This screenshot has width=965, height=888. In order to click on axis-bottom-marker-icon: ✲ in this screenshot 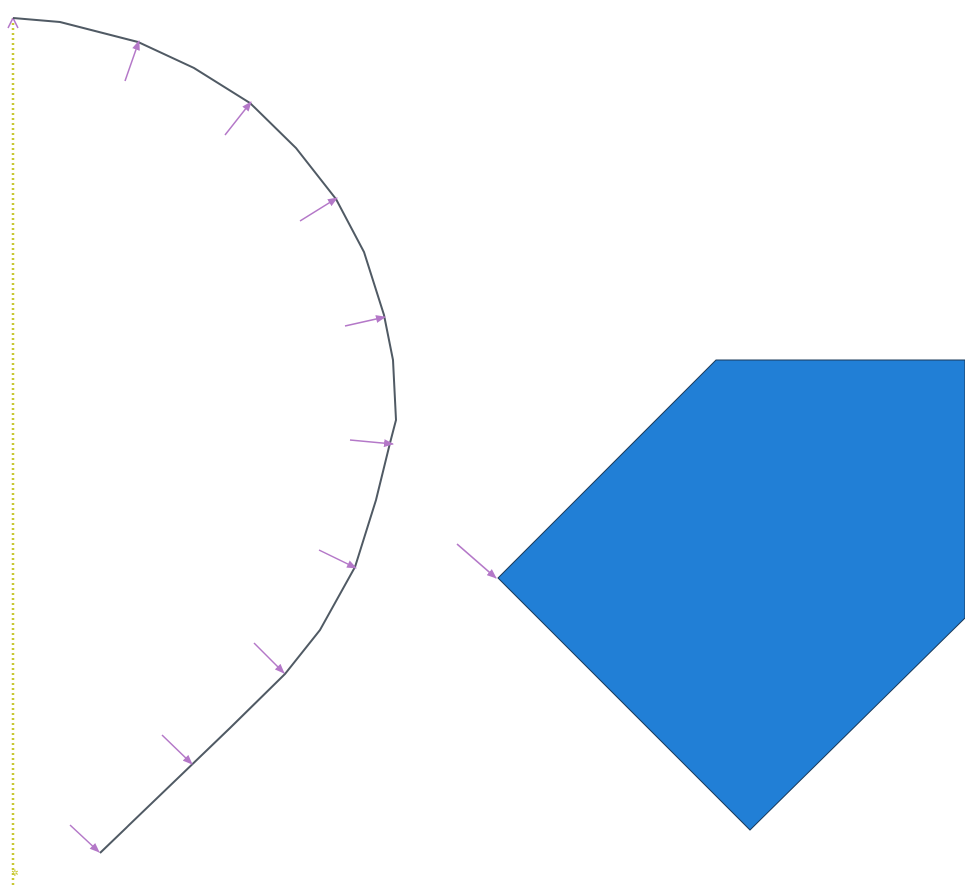, I will do `click(15, 874)`.